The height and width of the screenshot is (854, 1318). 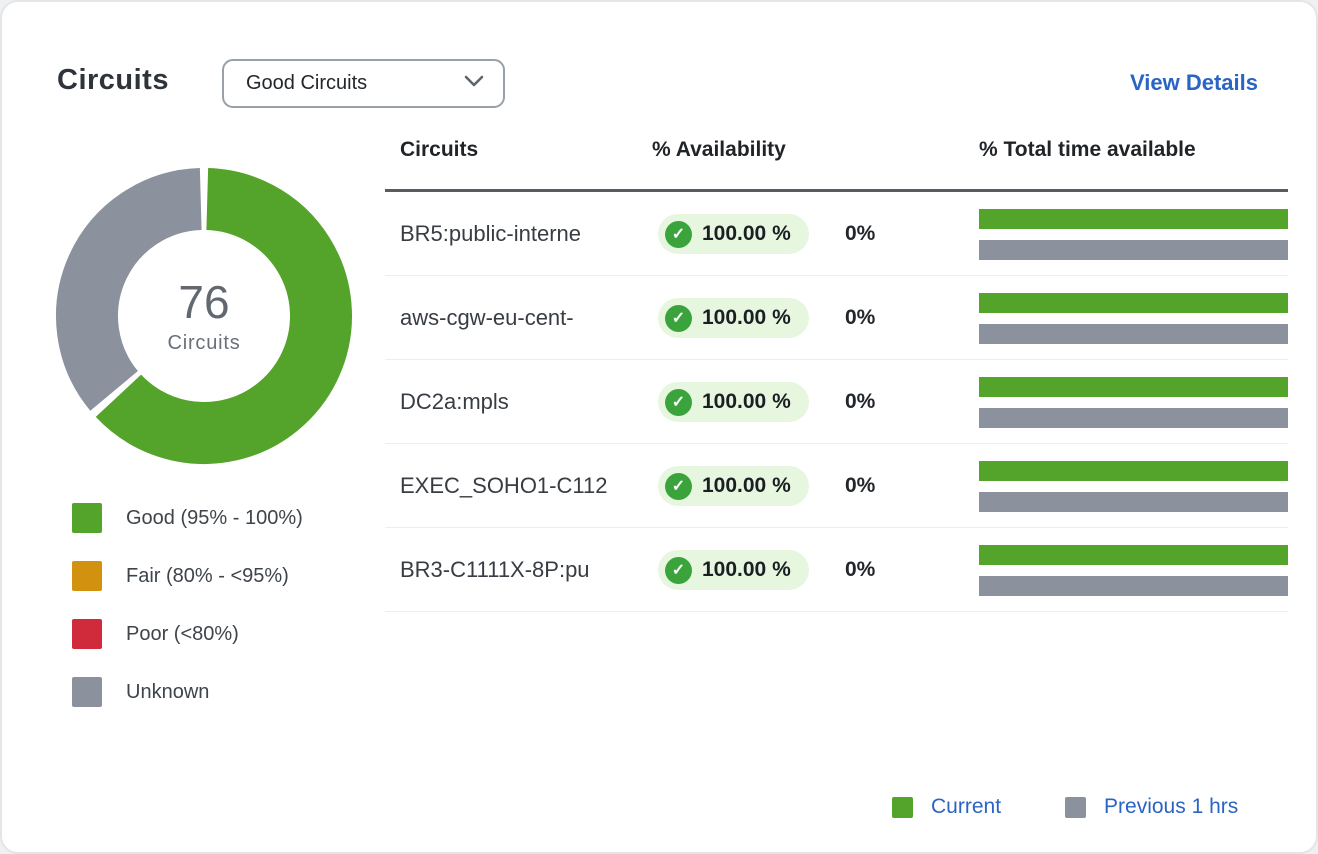 I want to click on column-header-availability: % Availability, so click(x=719, y=149).